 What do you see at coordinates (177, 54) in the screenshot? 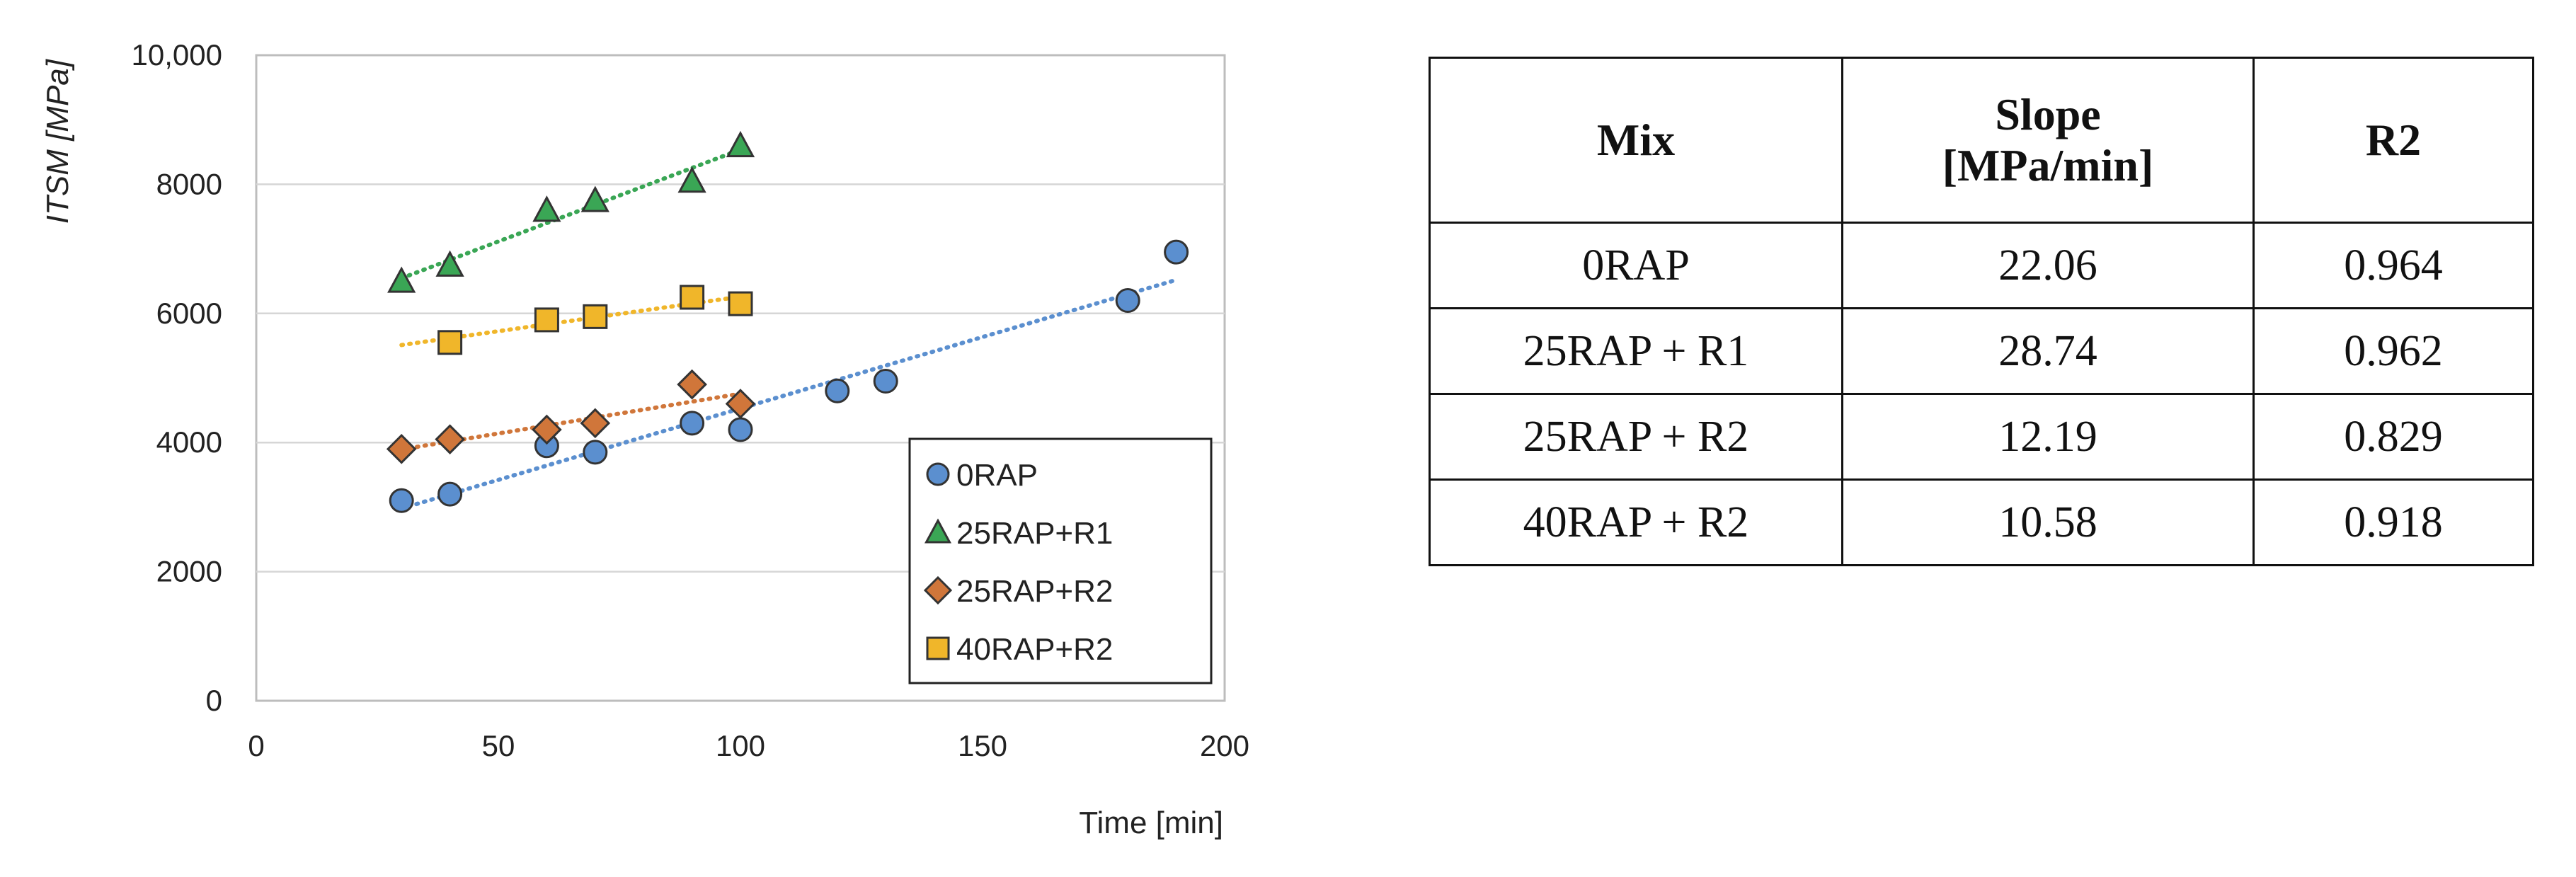
I see `y-tick-label: 10,000` at bounding box center [177, 54].